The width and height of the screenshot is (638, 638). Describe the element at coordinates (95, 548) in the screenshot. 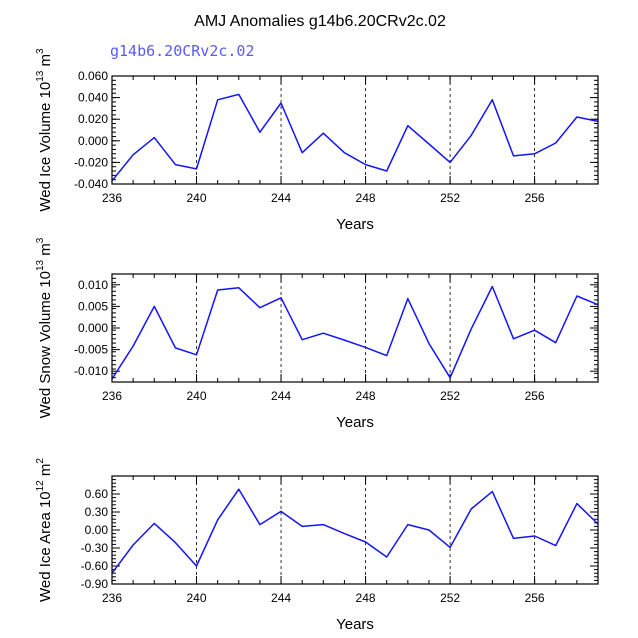

I see `y-tick-label: -0.30` at that location.